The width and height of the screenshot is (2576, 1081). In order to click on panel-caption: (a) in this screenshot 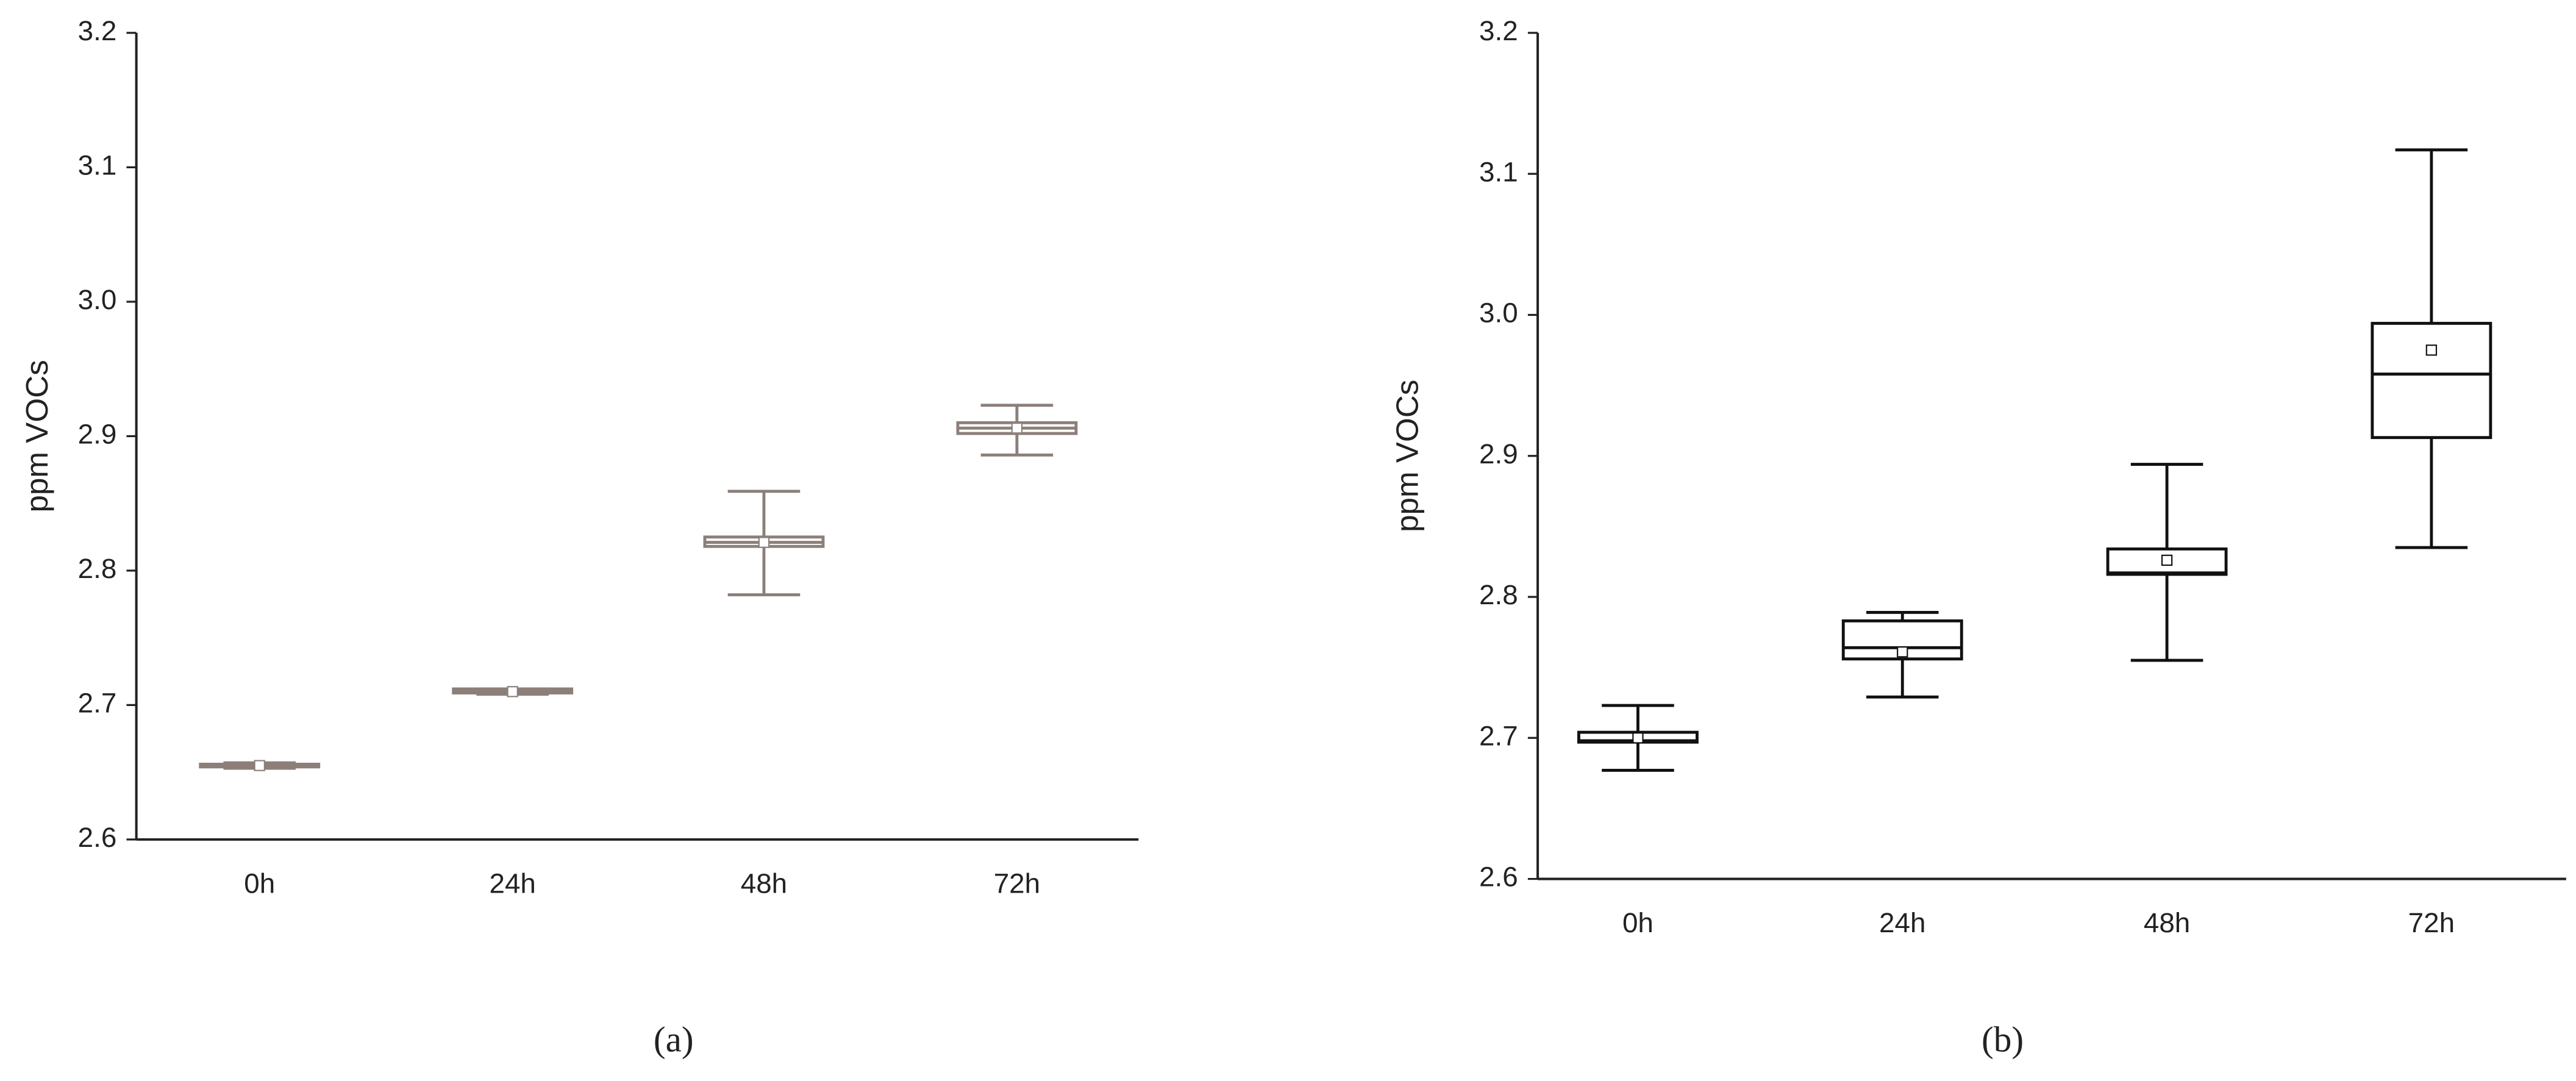, I will do `click(674, 1039)`.